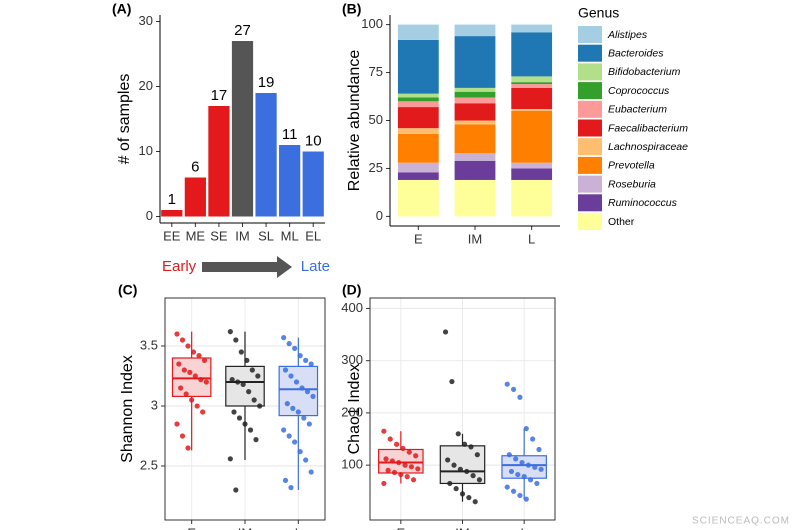 The width and height of the screenshot is (800, 530). What do you see at coordinates (643, 203) in the screenshot?
I see `legend-label: Ruminococcus` at bounding box center [643, 203].